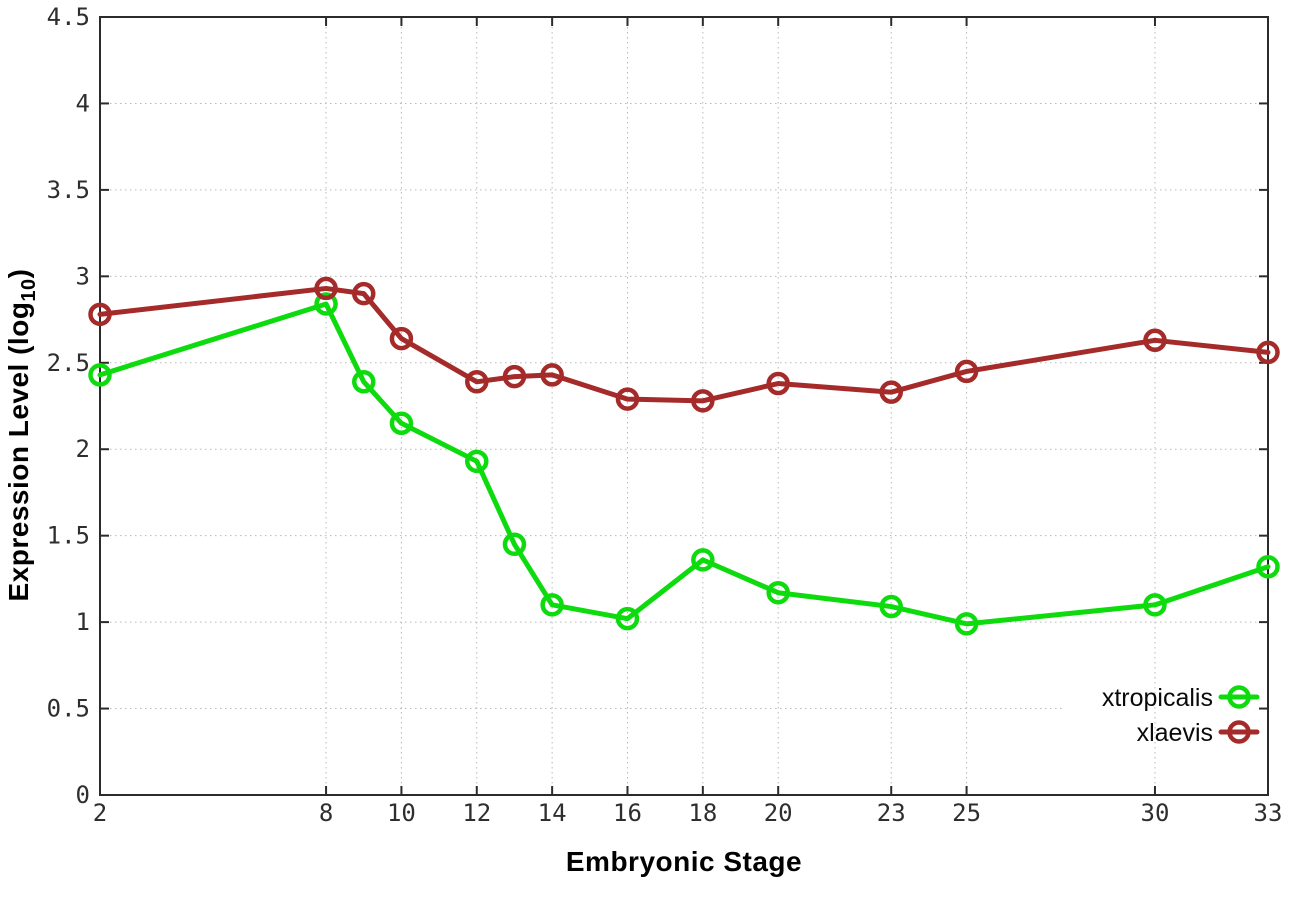  Describe the element at coordinates (83, 449) in the screenshot. I see `y-tick-label: 2` at that location.